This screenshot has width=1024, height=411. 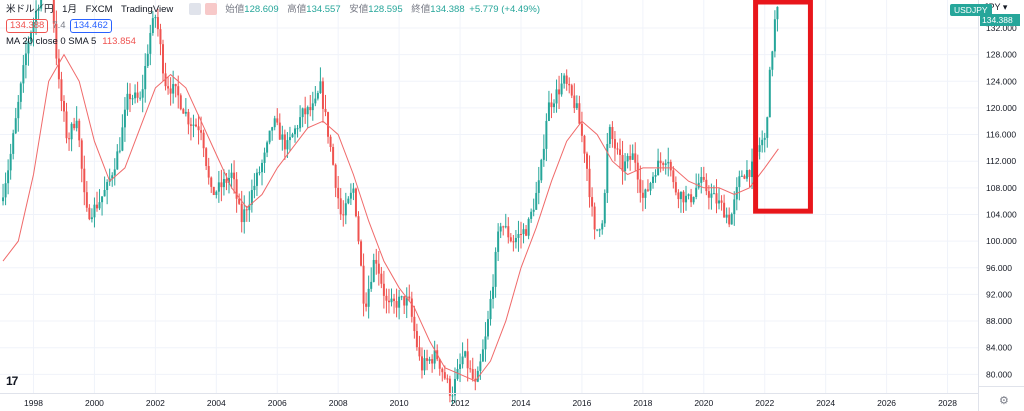 I want to click on y-tick-label: 116.000, so click(x=1001, y=135).